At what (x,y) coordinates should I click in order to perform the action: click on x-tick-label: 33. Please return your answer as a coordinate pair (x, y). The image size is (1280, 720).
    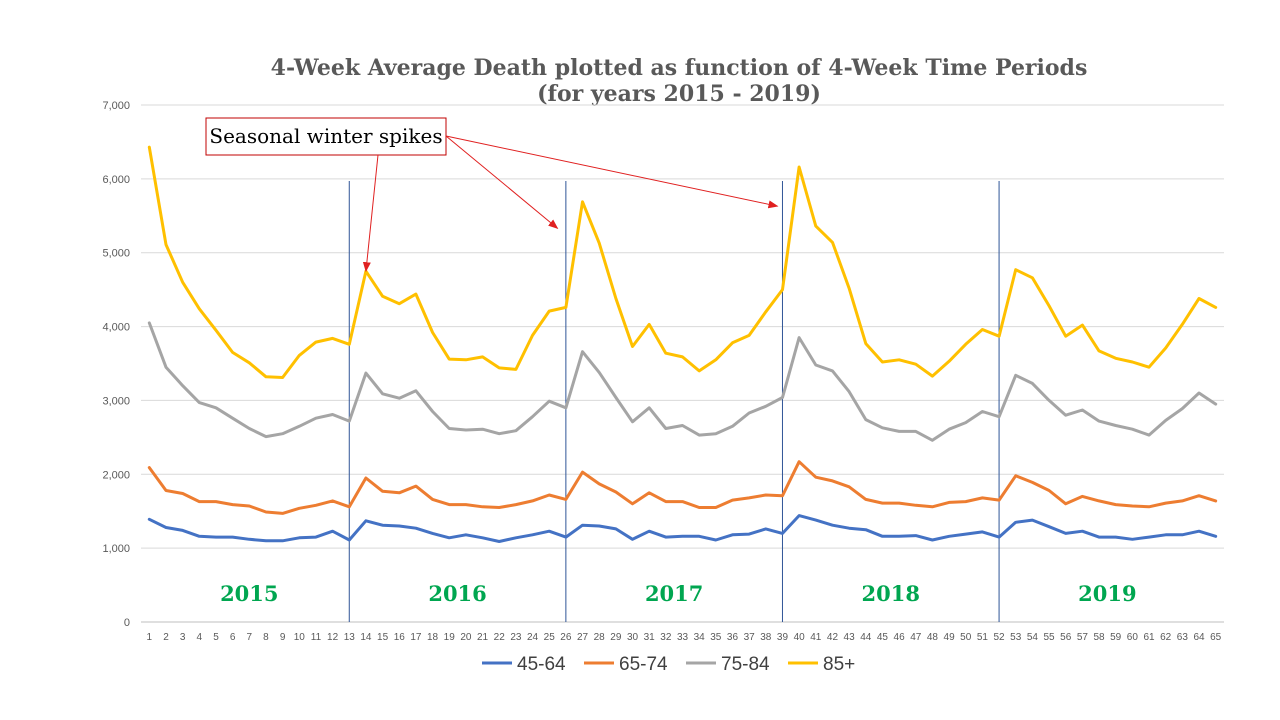
    Looking at the image, I should click on (683, 637).